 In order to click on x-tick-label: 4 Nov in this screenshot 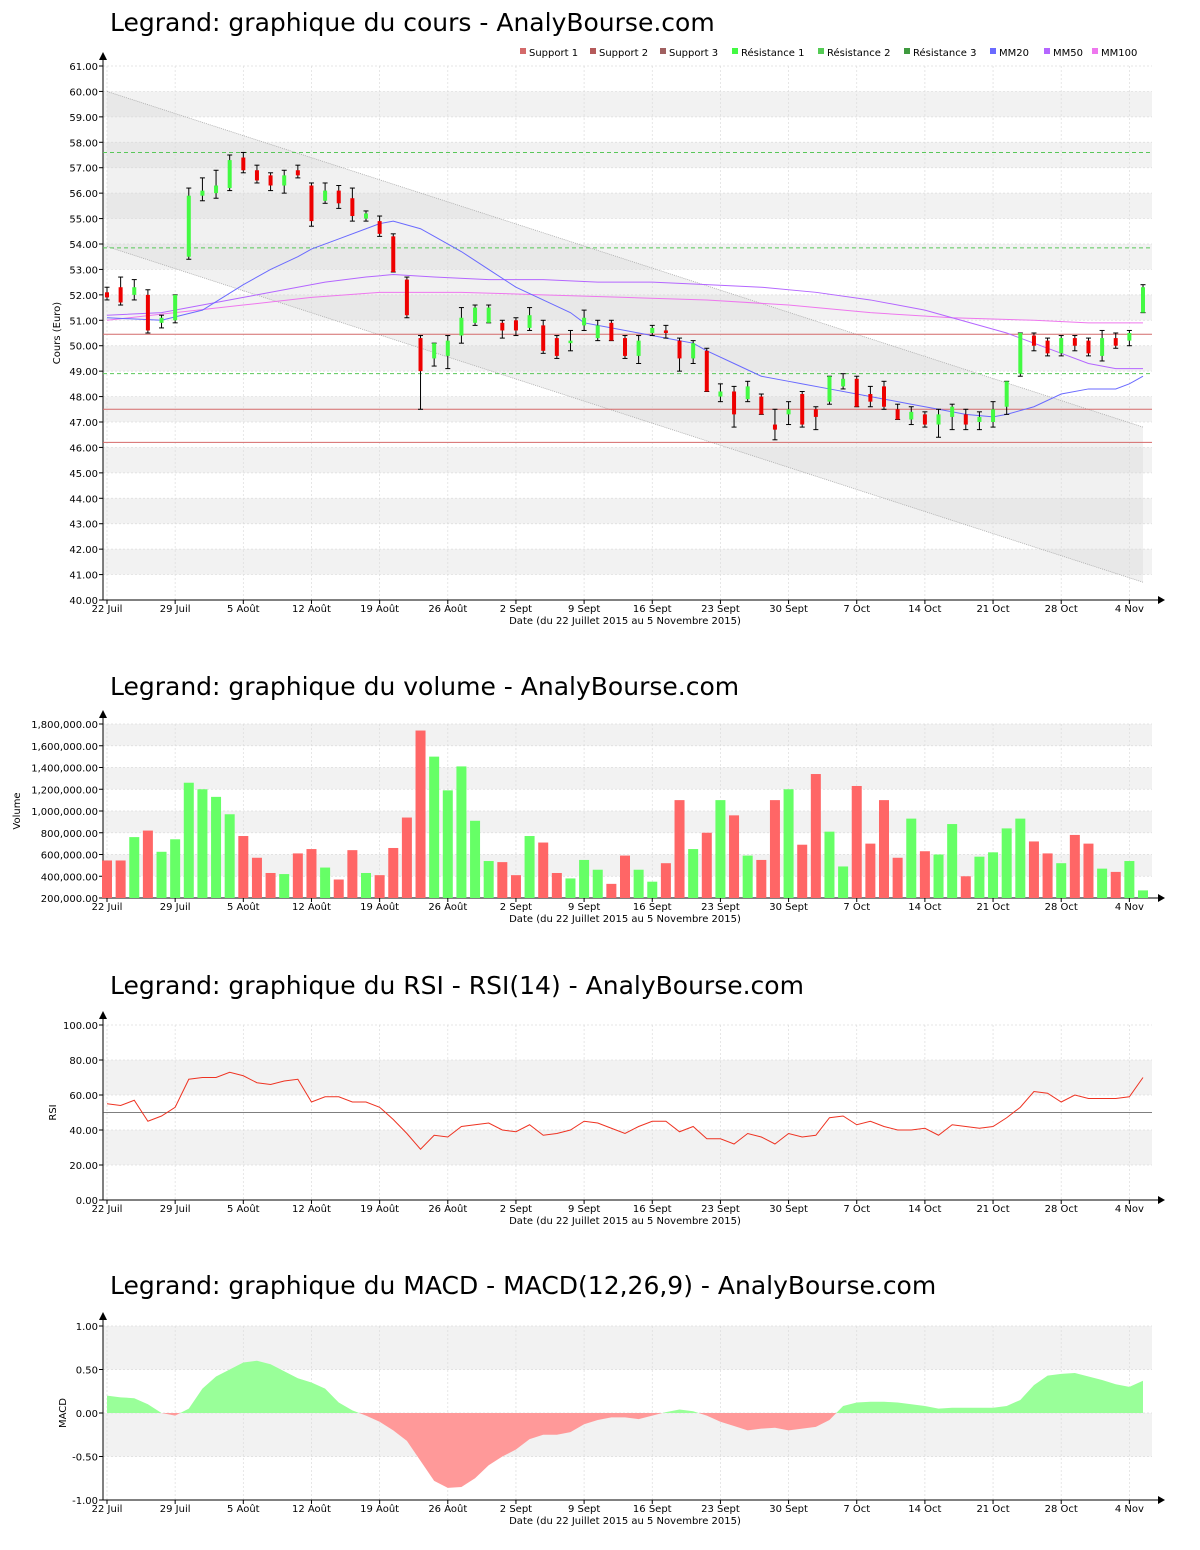, I will do `click(1129, 1509)`.